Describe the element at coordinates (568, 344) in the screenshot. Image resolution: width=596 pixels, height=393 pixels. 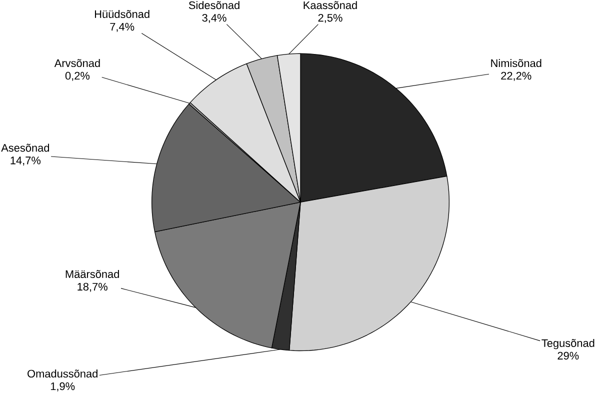
I see `slice-label: Tegusõnad` at that location.